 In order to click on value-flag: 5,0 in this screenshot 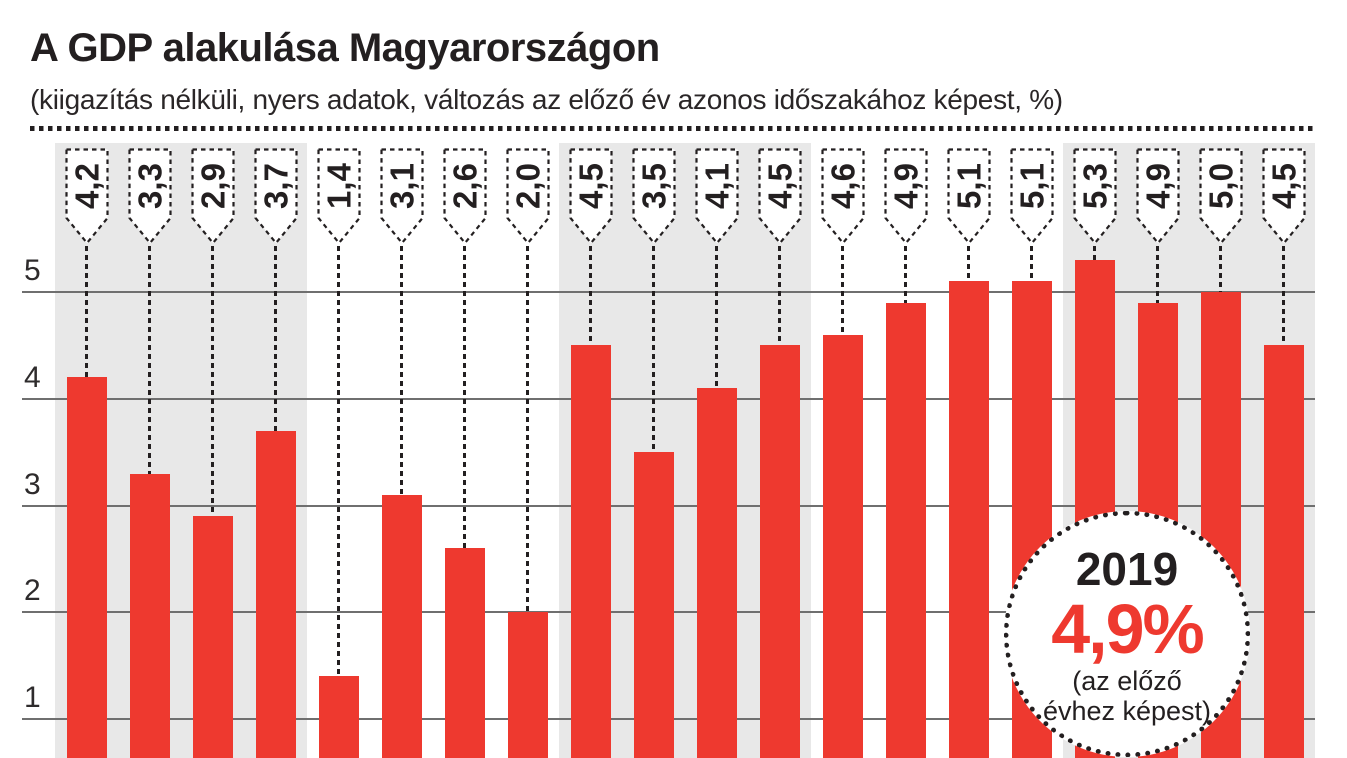, I will do `click(1220, 196)`.